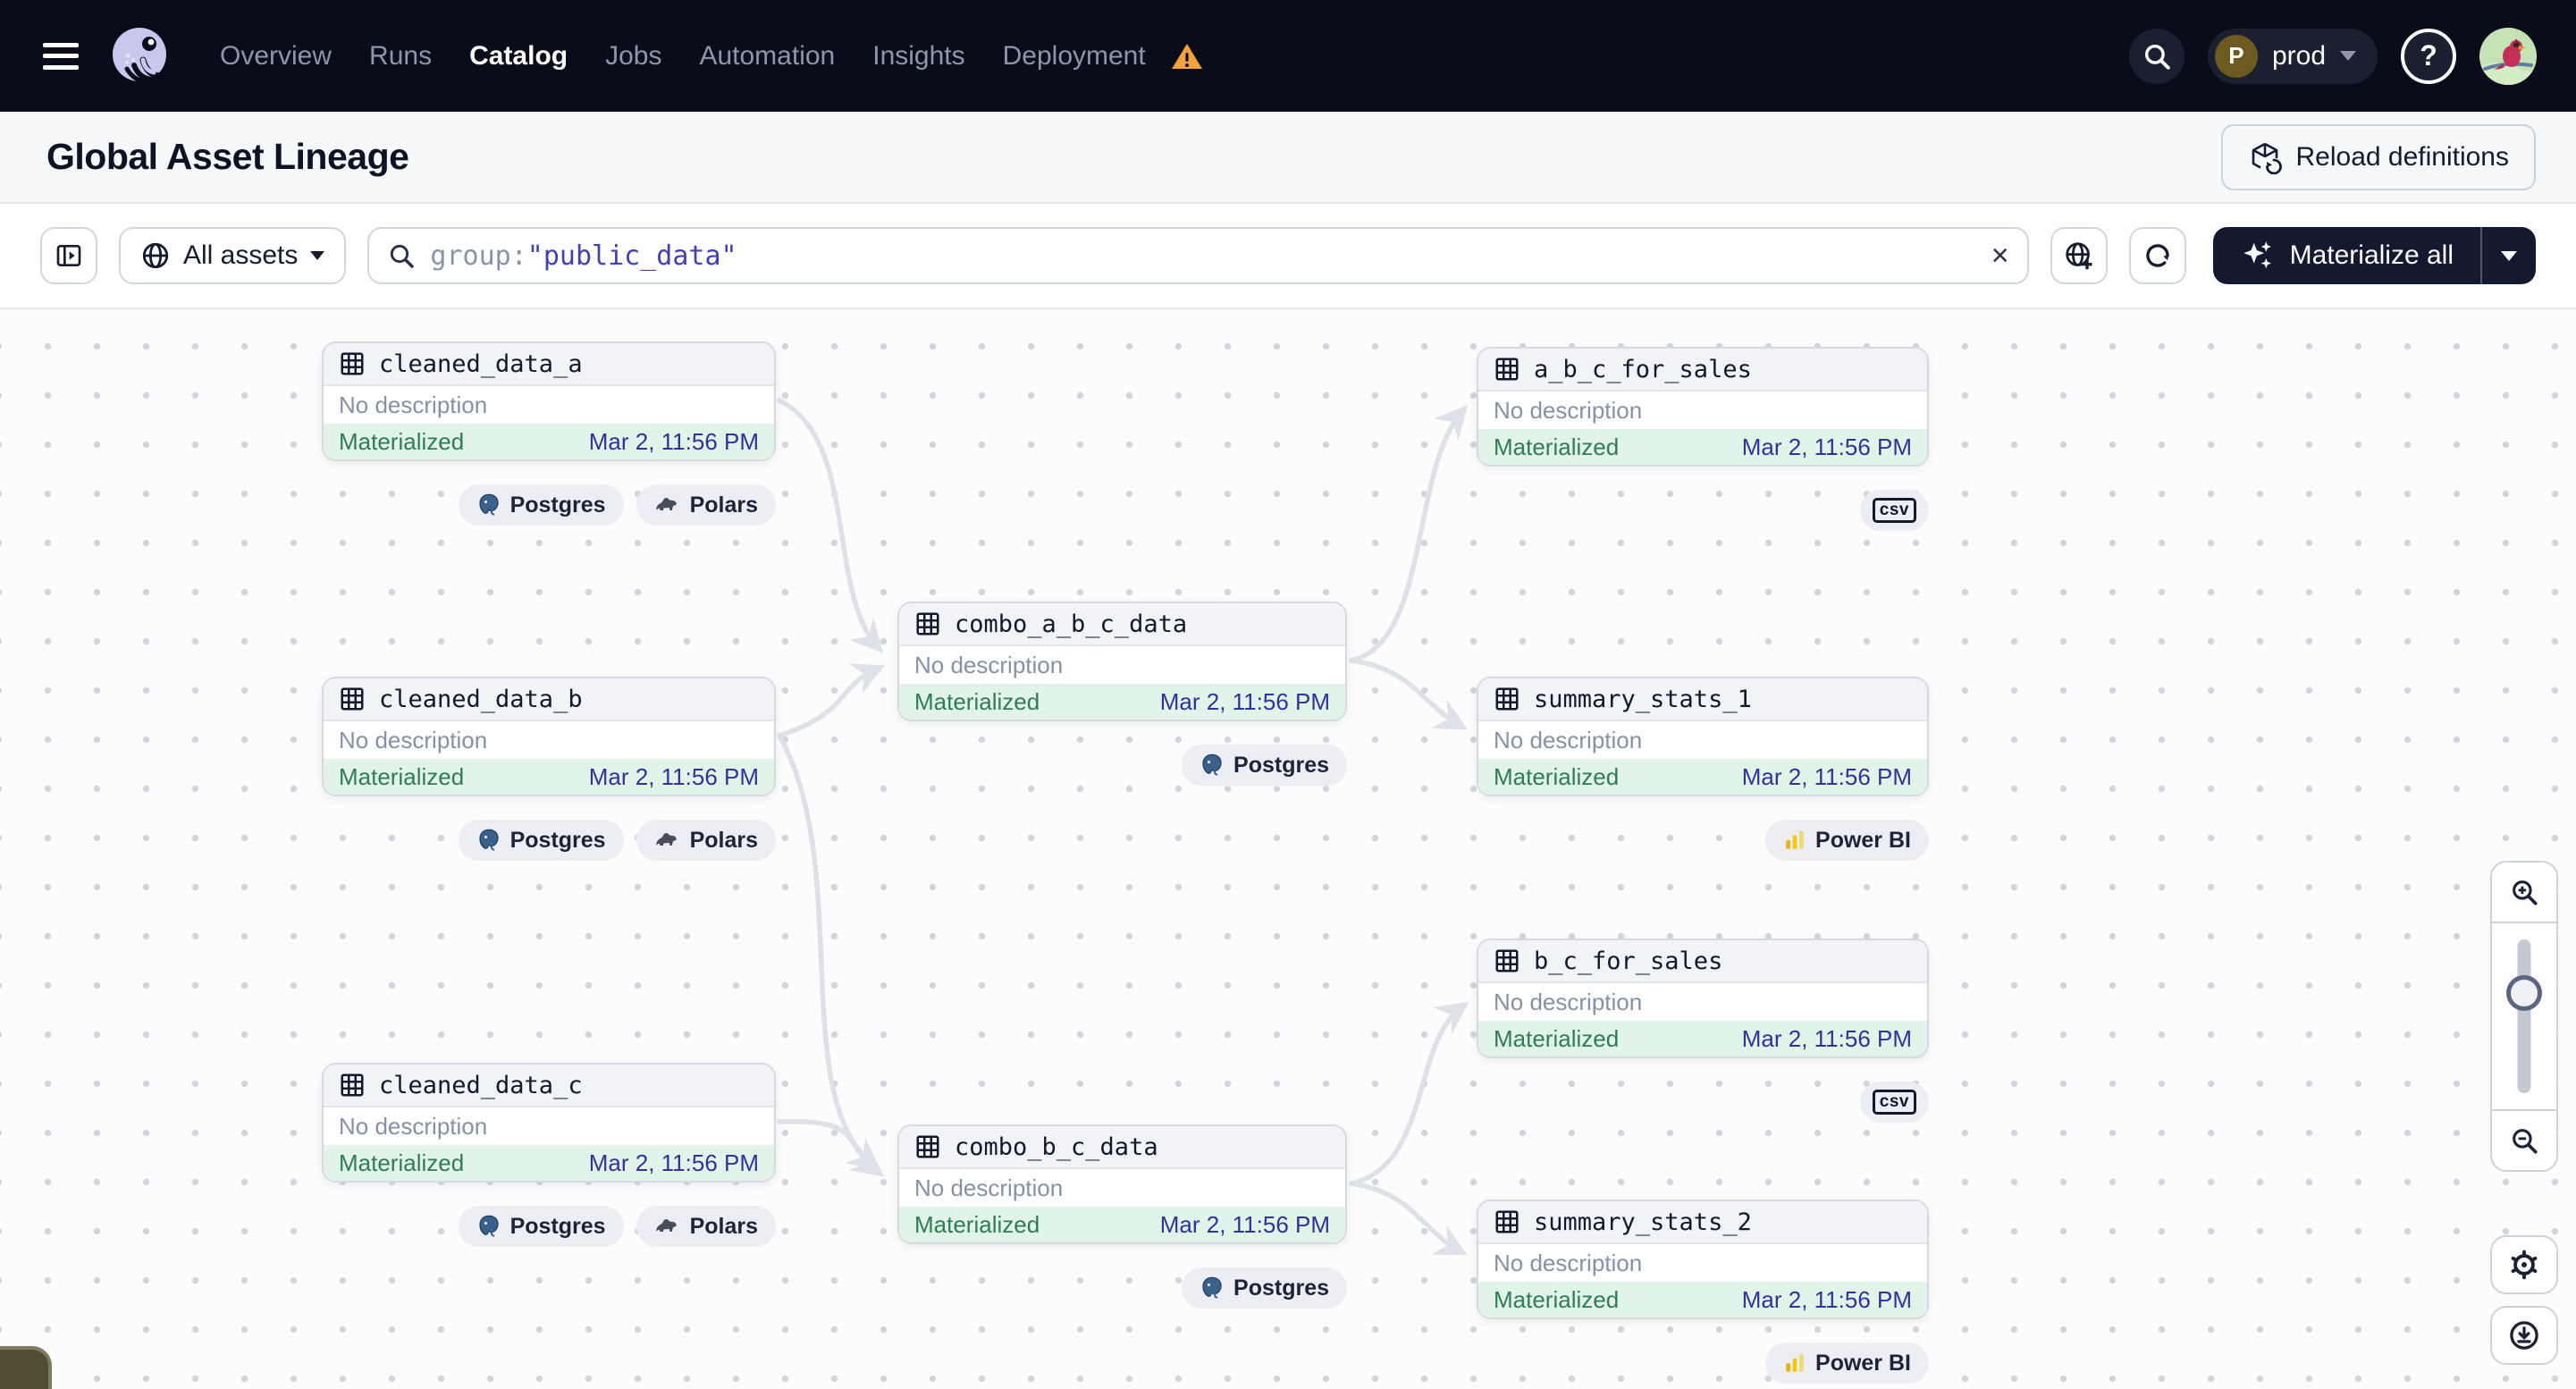 This screenshot has width=2576, height=1389. I want to click on nav-item-automation: Automation, so click(768, 55).